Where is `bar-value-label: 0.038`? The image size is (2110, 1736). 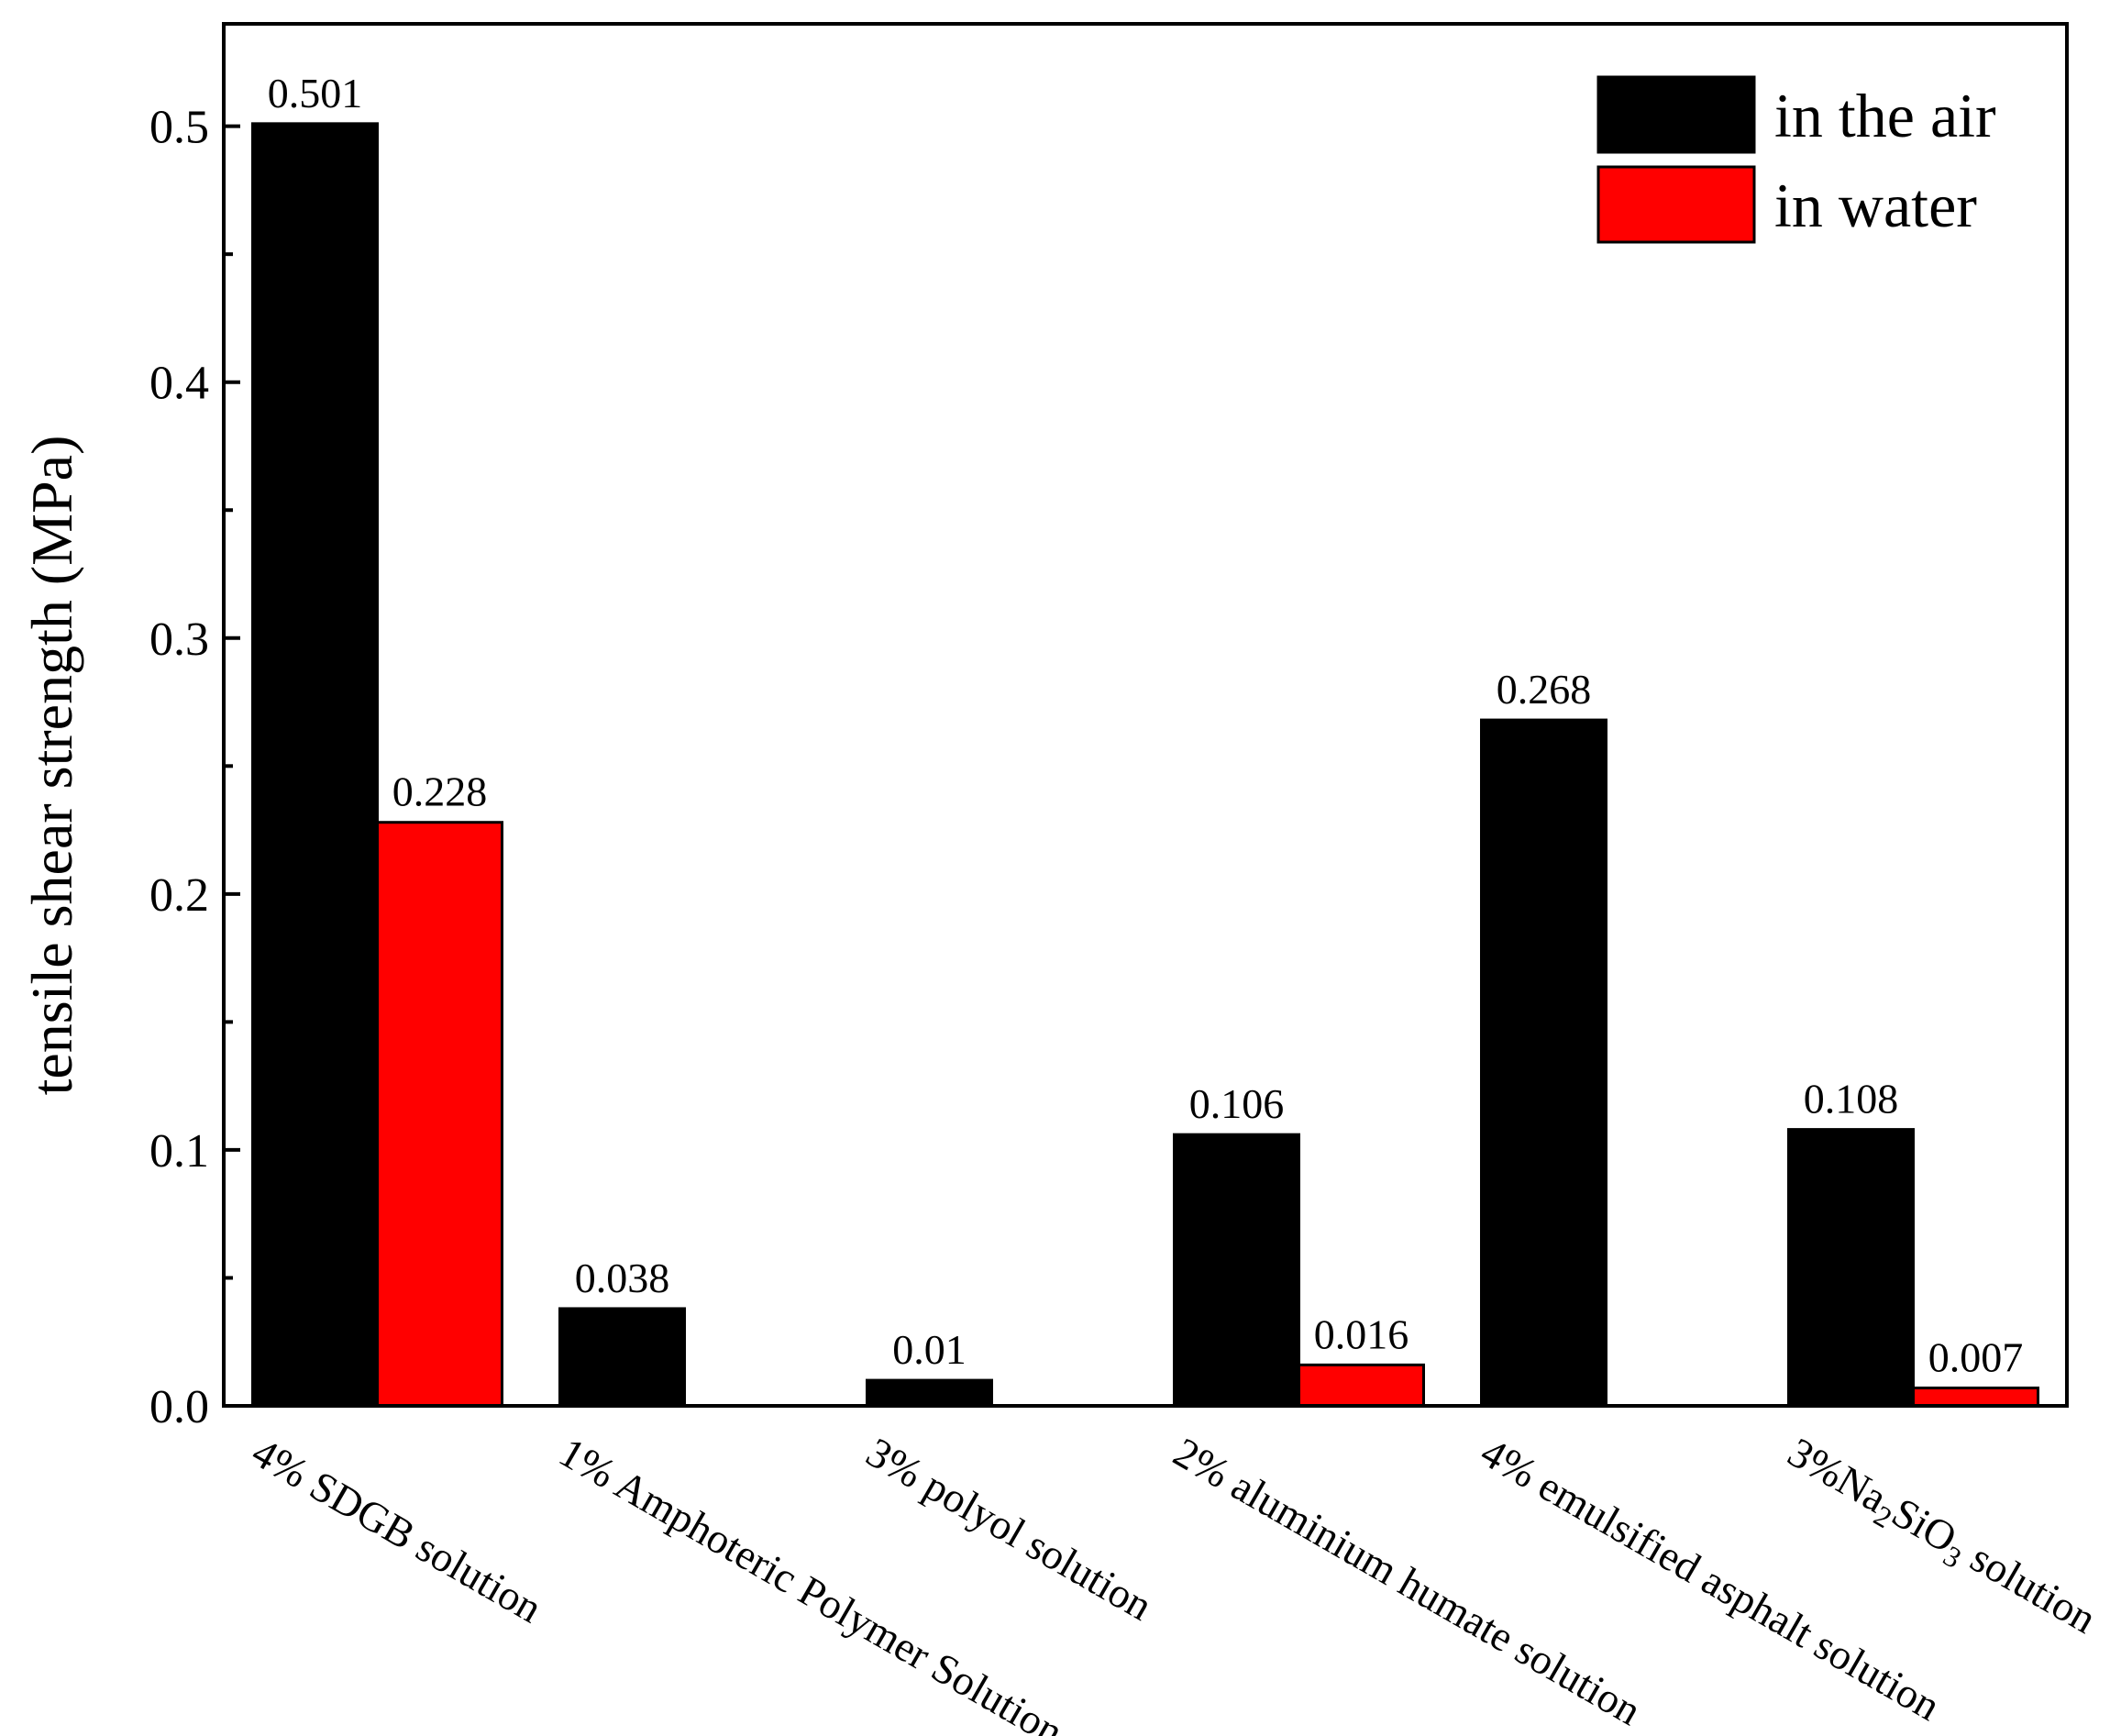
bar-value-label: 0.038 is located at coordinates (622, 1278).